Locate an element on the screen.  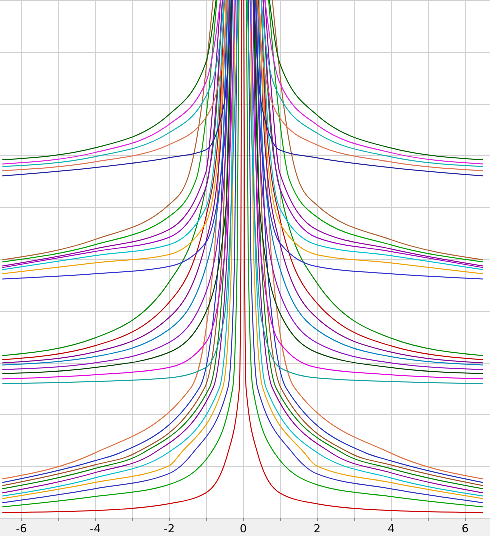
x-tick-label: -4 is located at coordinates (96, 529).